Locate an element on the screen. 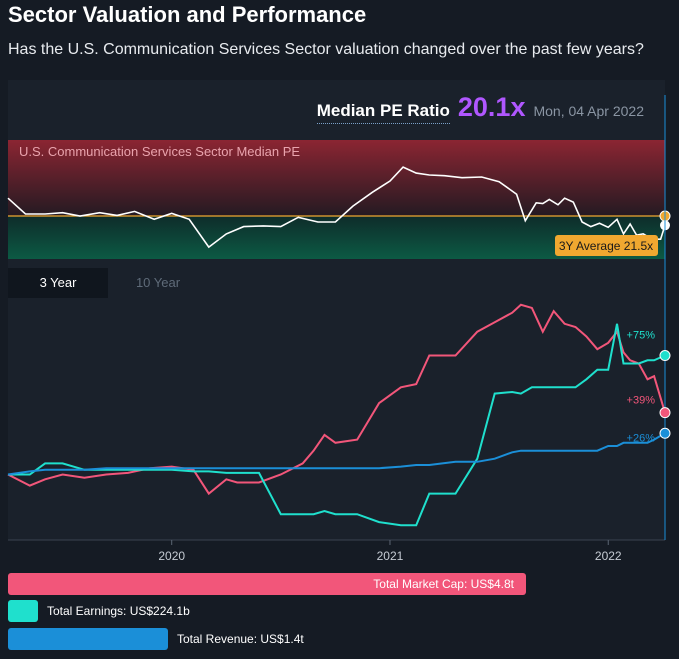 Image resolution: width=679 pixels, height=659 pixels. legend-earnings-bar is located at coordinates (23, 611).